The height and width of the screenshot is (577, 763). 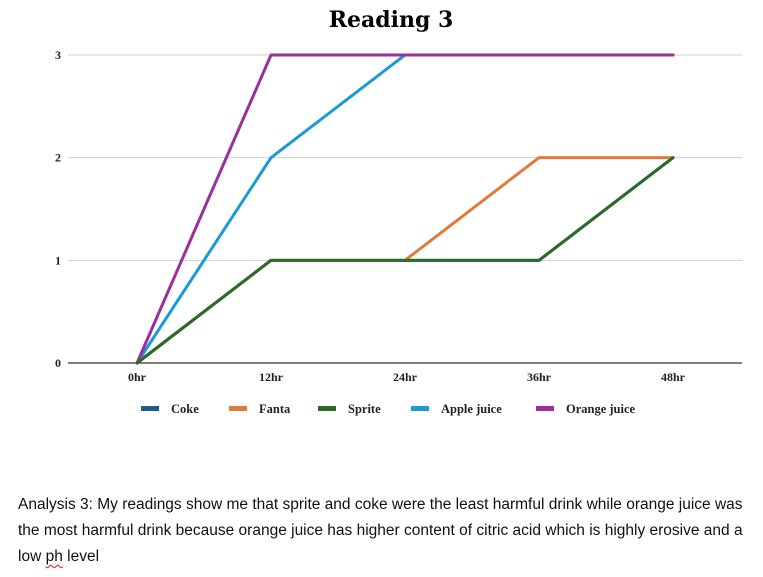 I want to click on x-tick-label: 12hr, so click(x=271, y=377).